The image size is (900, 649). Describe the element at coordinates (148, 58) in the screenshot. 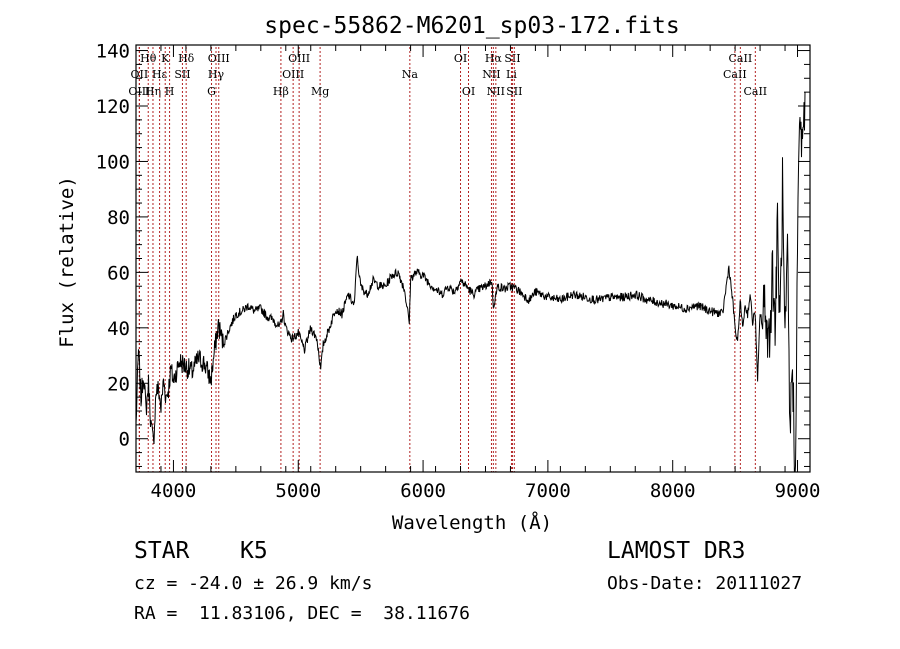

I see `line-marker-label: Hθ` at that location.